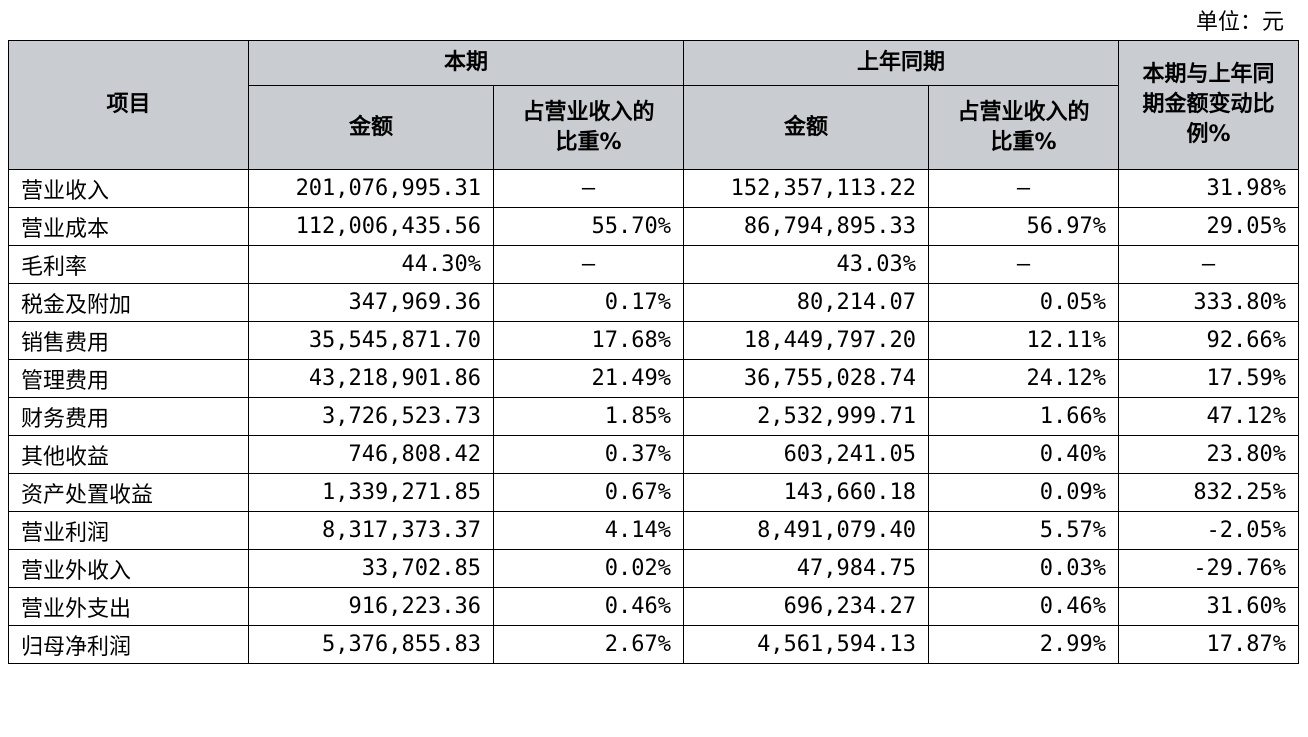  I want to click on current-amount: 347,969.36, so click(371, 302).